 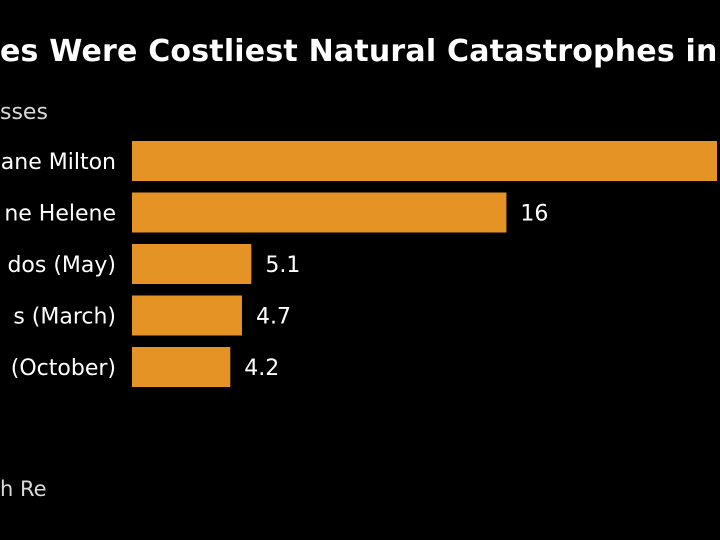 What do you see at coordinates (61, 265) in the screenshot?
I see `category-label: dos (May)` at bounding box center [61, 265].